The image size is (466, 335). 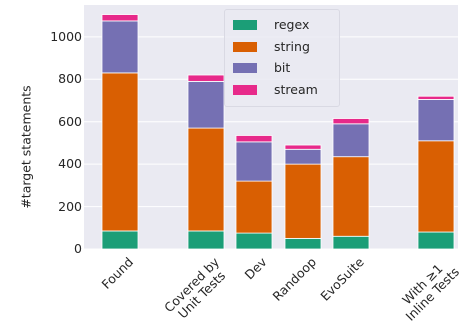 What do you see at coordinates (66, 36) in the screenshot?
I see `y-tick-label: 1000` at bounding box center [66, 36].